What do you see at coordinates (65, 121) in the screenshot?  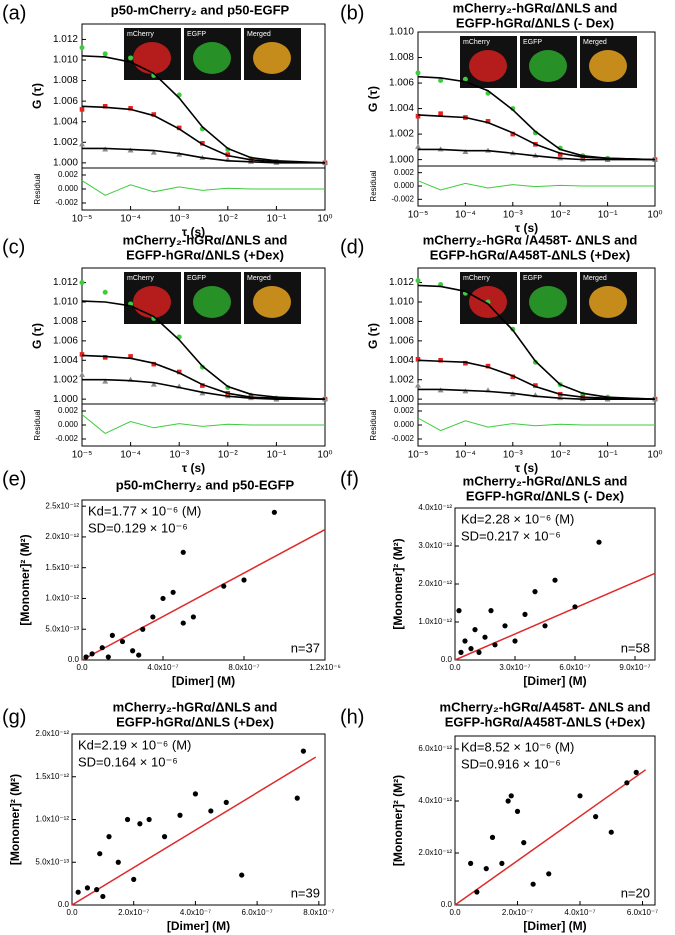 I see `y-tick-label: 1.004` at bounding box center [65, 121].